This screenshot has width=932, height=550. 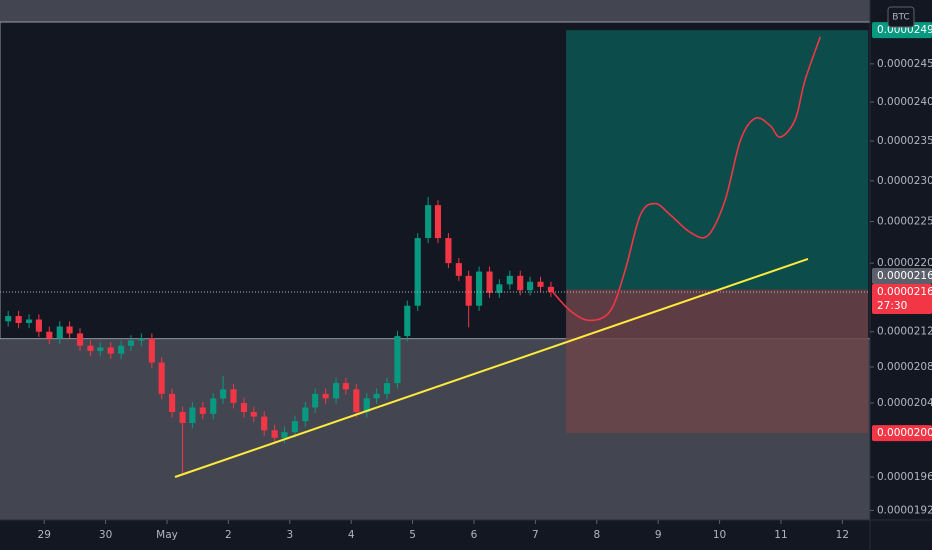 What do you see at coordinates (412, 535) in the screenshot?
I see `x-tick-label: 5` at bounding box center [412, 535].